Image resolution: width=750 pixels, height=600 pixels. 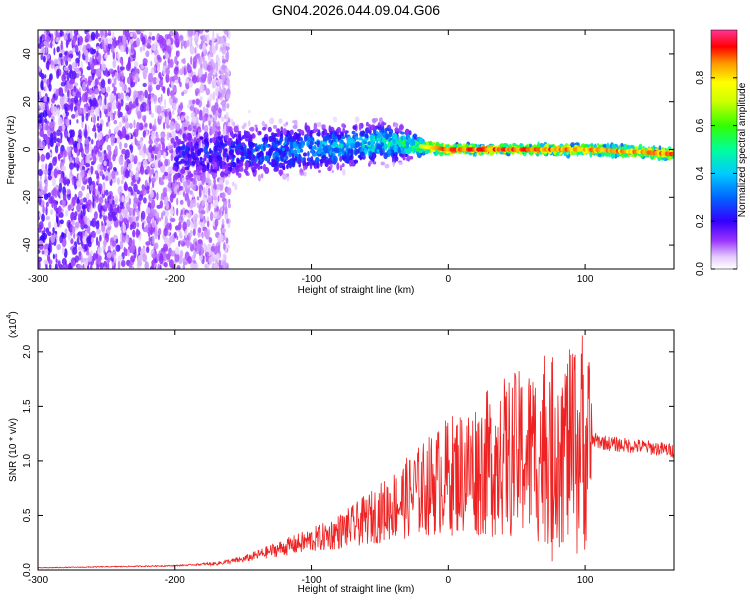 What do you see at coordinates (38, 279) in the screenshot?
I see `x-tick-label: -300` at bounding box center [38, 279].